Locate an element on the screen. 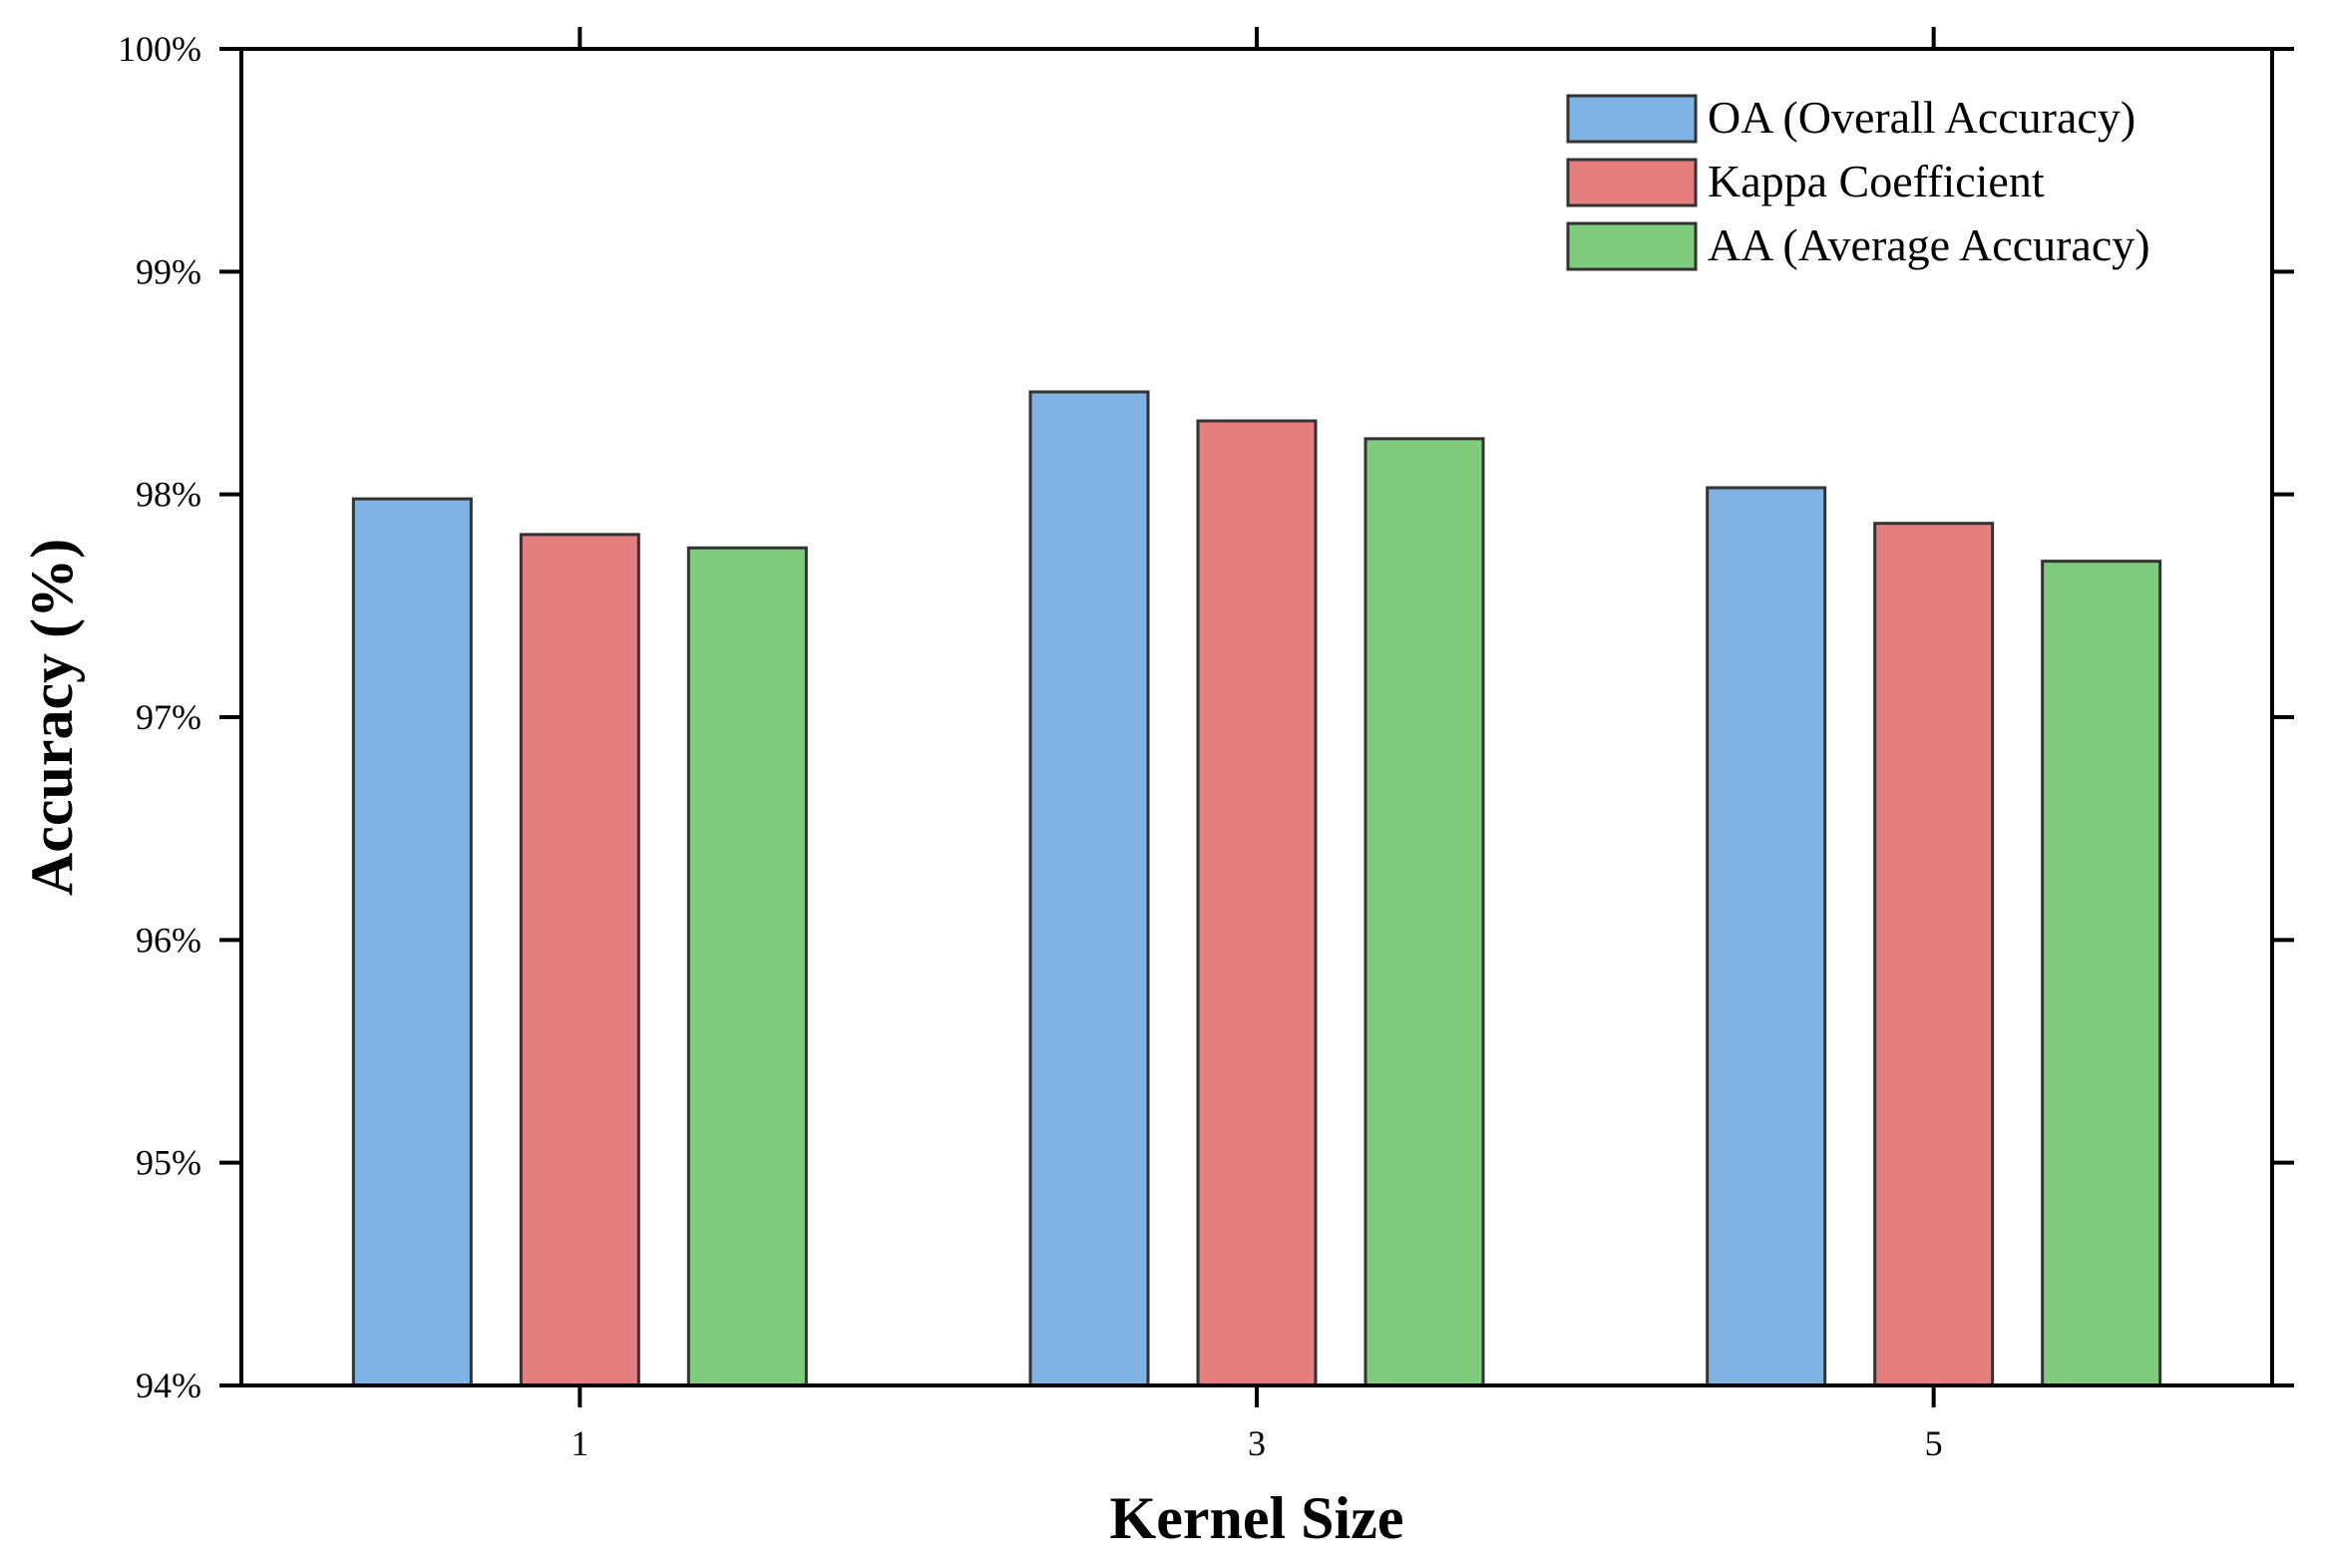  x-tick-label: 5 is located at coordinates (1934, 1443).